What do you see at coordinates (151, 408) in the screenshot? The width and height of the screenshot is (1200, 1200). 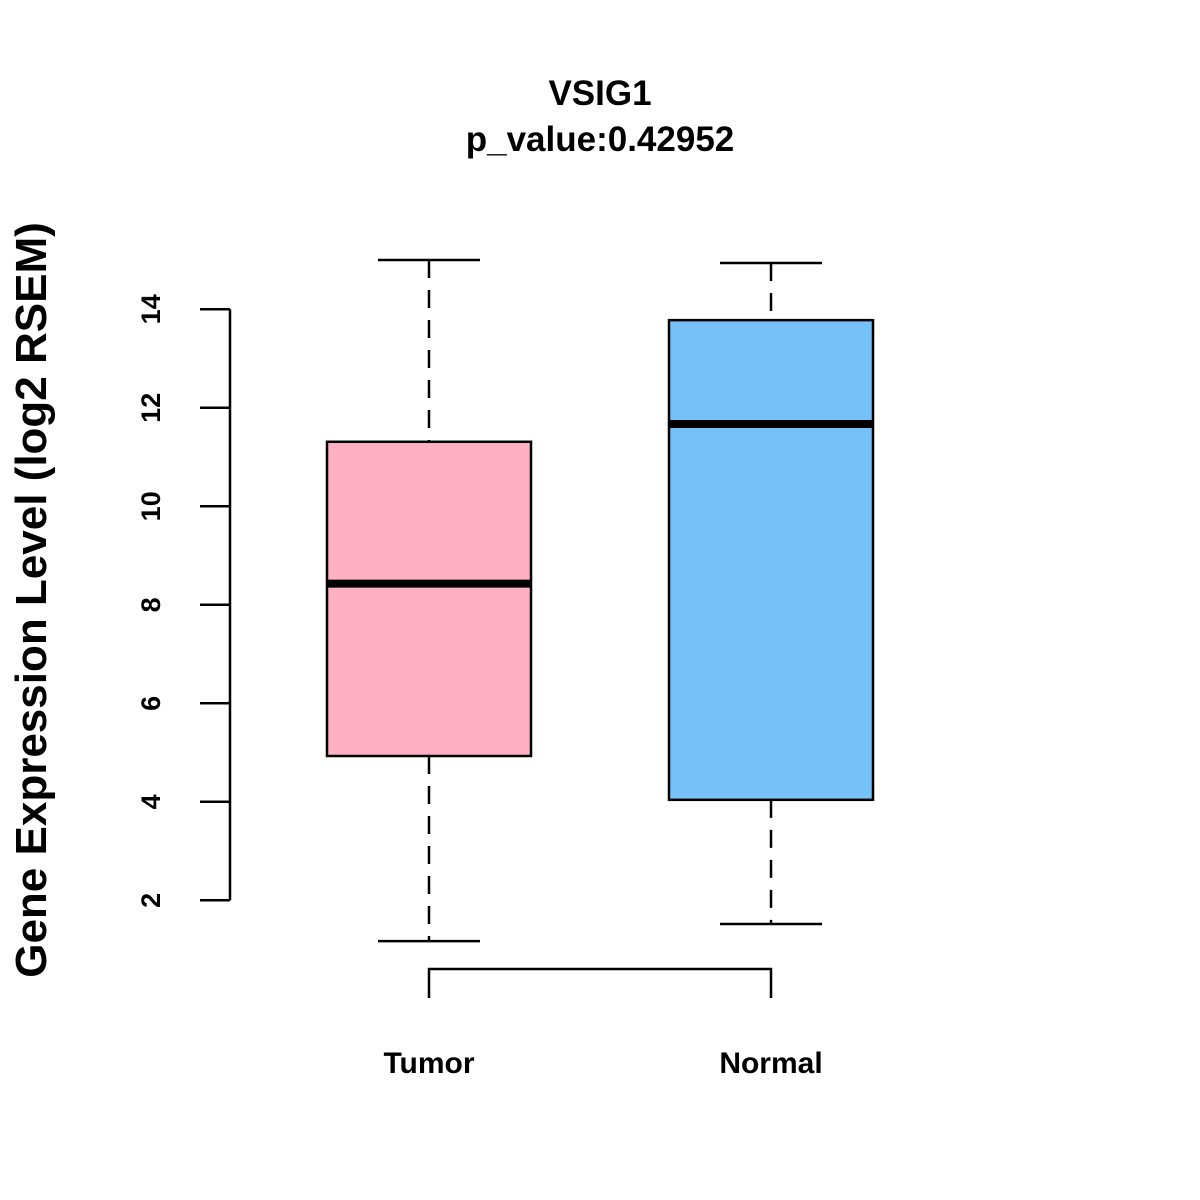 I see `y-tick-label-12: 12` at bounding box center [151, 408].